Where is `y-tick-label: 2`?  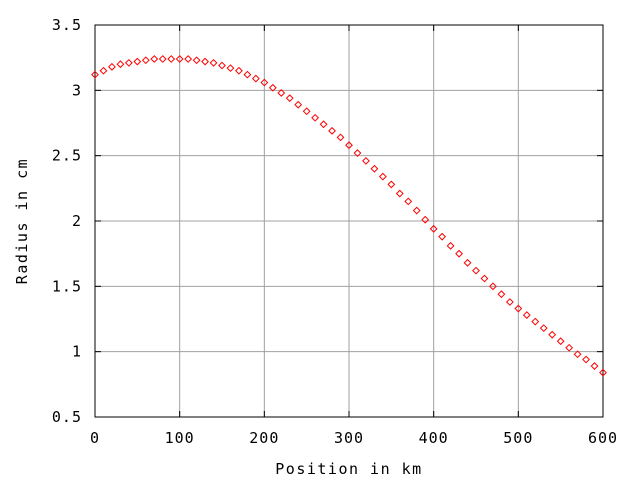
y-tick-label: 2 is located at coordinates (77, 221).